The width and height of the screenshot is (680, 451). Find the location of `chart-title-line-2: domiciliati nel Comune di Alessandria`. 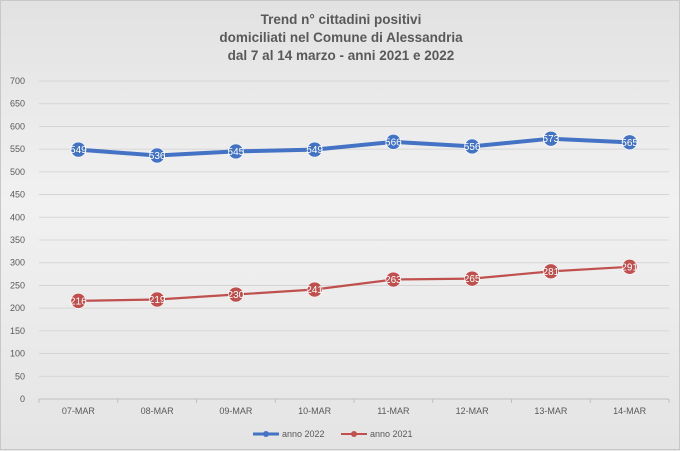

chart-title-line-2: domiciliati nel Comune di Alessandria is located at coordinates (341, 37).